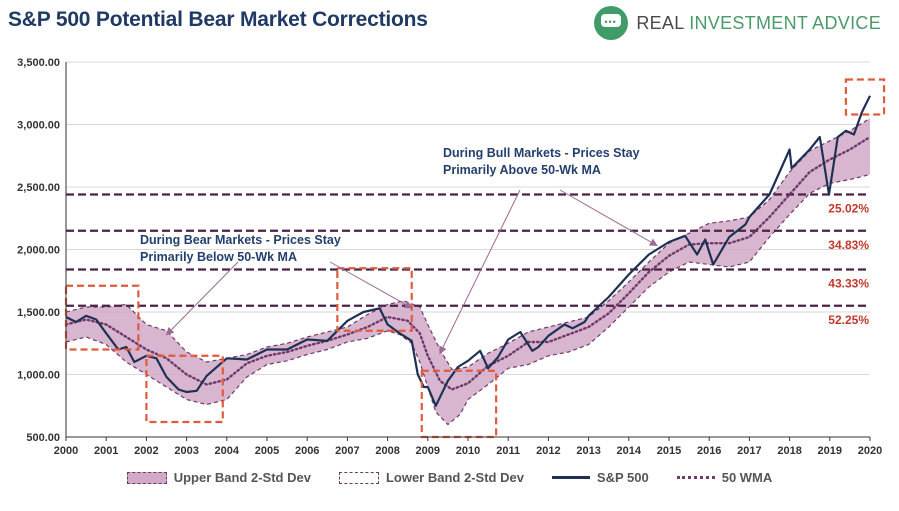 This screenshot has height=511, width=899. What do you see at coordinates (541, 153) in the screenshot?
I see `annotation-text-line: During Bull Markets - Prices Stay` at bounding box center [541, 153].